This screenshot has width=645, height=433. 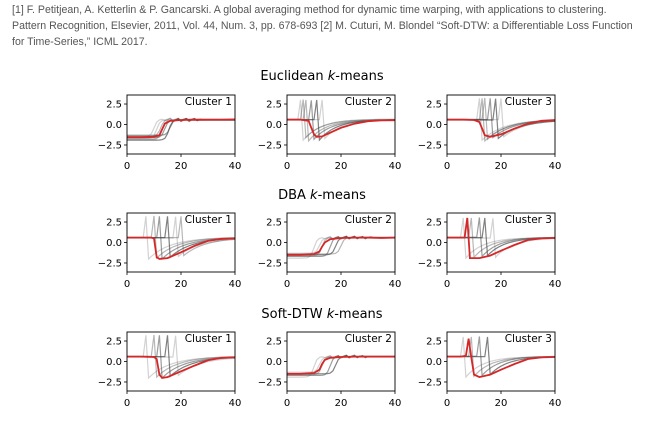 I want to click on cluster-label: Cluster 1, so click(x=208, y=220).